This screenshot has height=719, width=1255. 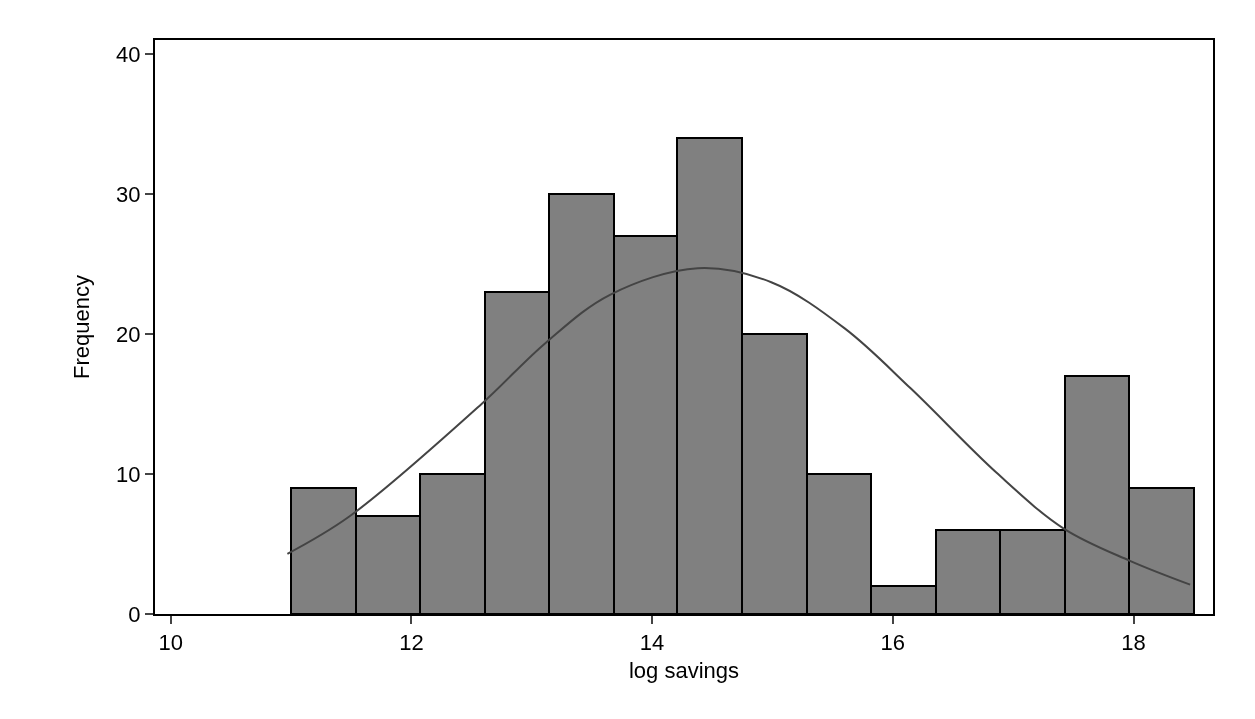 I want to click on y-axis-title: Frequency, so click(x=82, y=327).